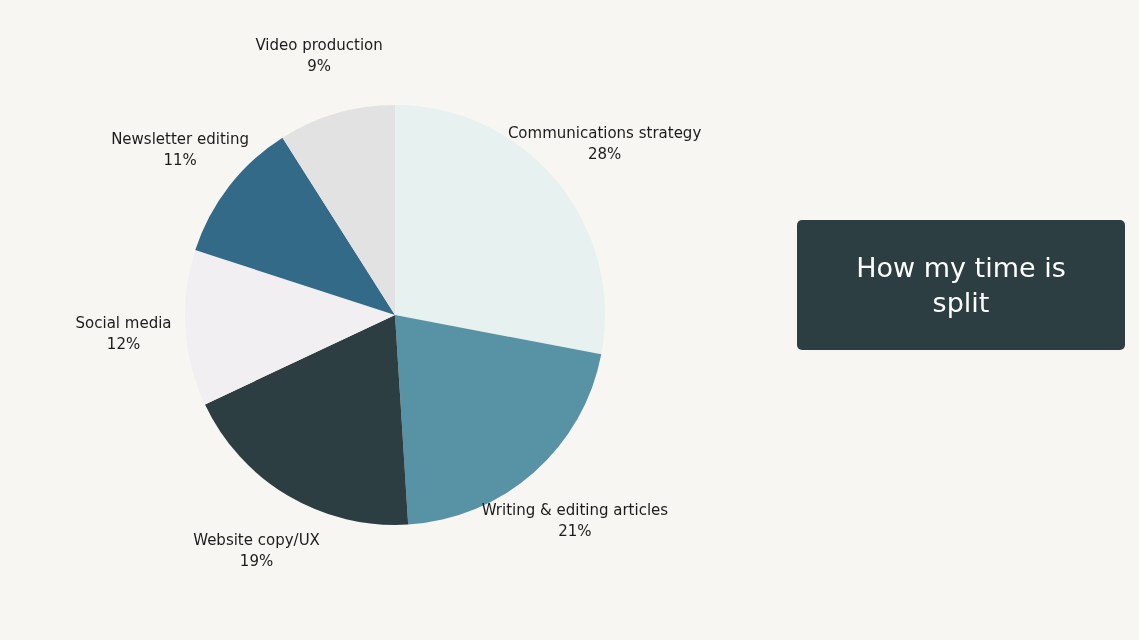  Describe the element at coordinates (961, 285) in the screenshot. I see `text: How my time is split` at that location.